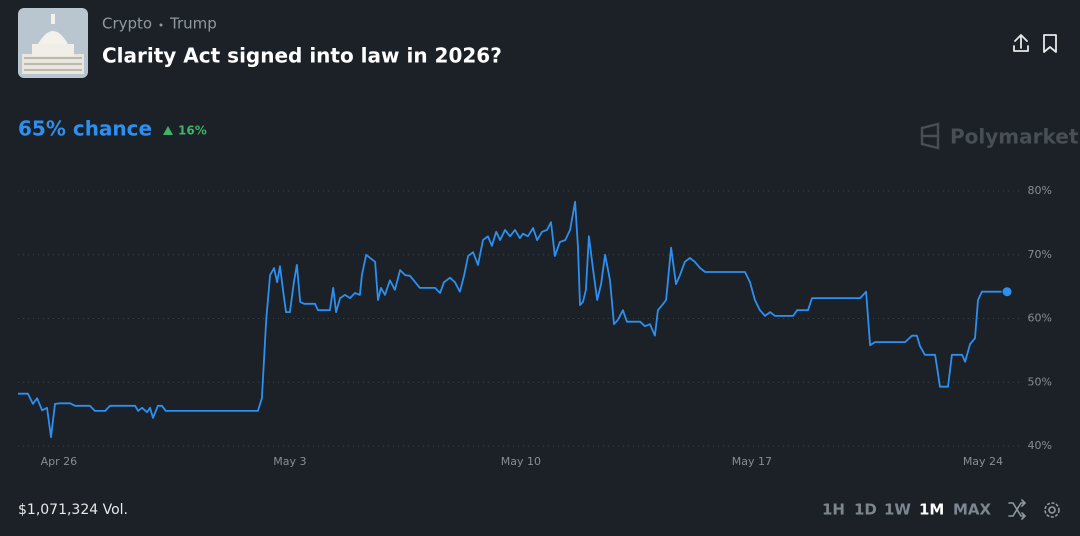 The image size is (1080, 536). What do you see at coordinates (972, 510) in the screenshot?
I see `range-button: MAX` at bounding box center [972, 510].